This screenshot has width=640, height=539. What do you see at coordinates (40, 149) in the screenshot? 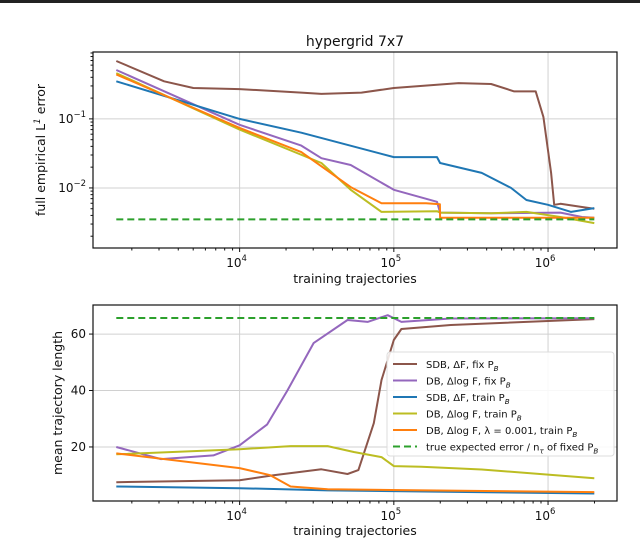
I see `top-y-axis-label: full empirical L1​ error` at bounding box center [40, 149].